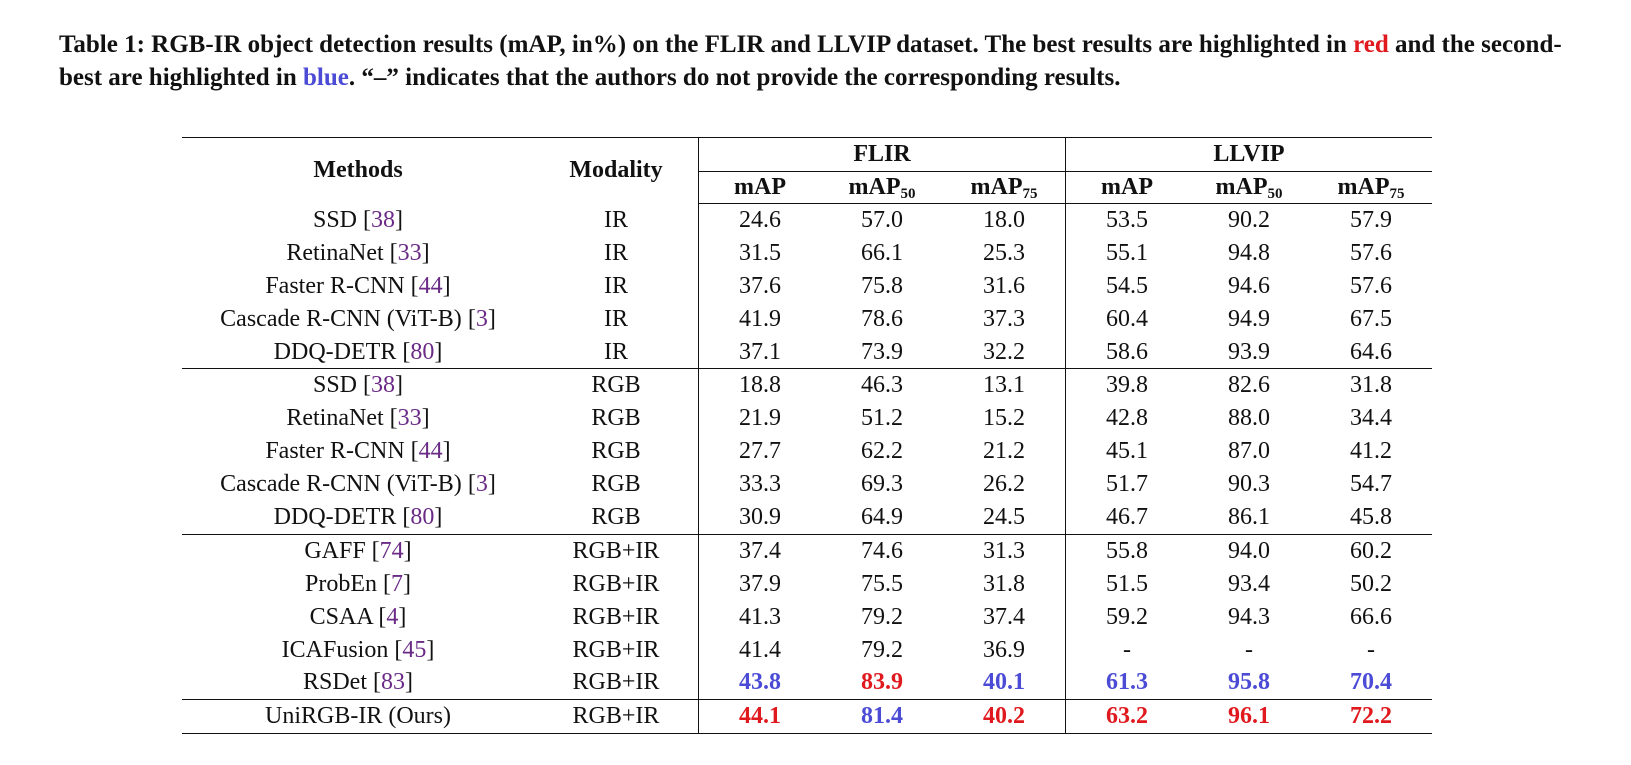  What do you see at coordinates (1371, 682) in the screenshot?
I see `value-cell: 70.4` at bounding box center [1371, 682].